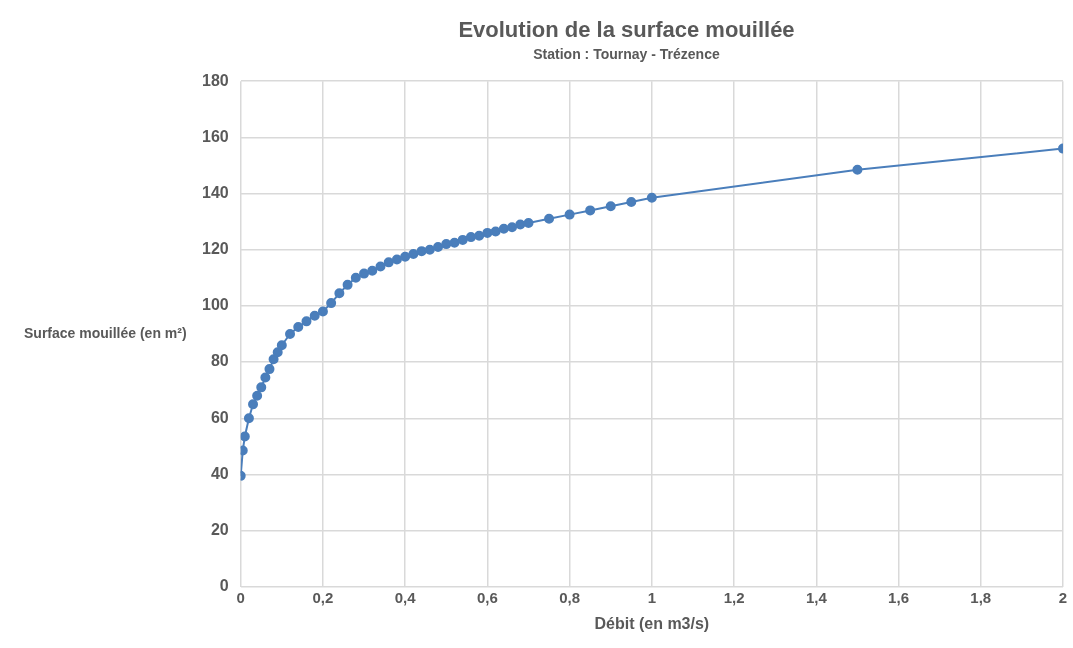 Image resolution: width=1073 pixels, height=648 pixels. What do you see at coordinates (105, 332) in the screenshot?
I see `y-axis-title: Surface mouillée (en m²)` at bounding box center [105, 332].